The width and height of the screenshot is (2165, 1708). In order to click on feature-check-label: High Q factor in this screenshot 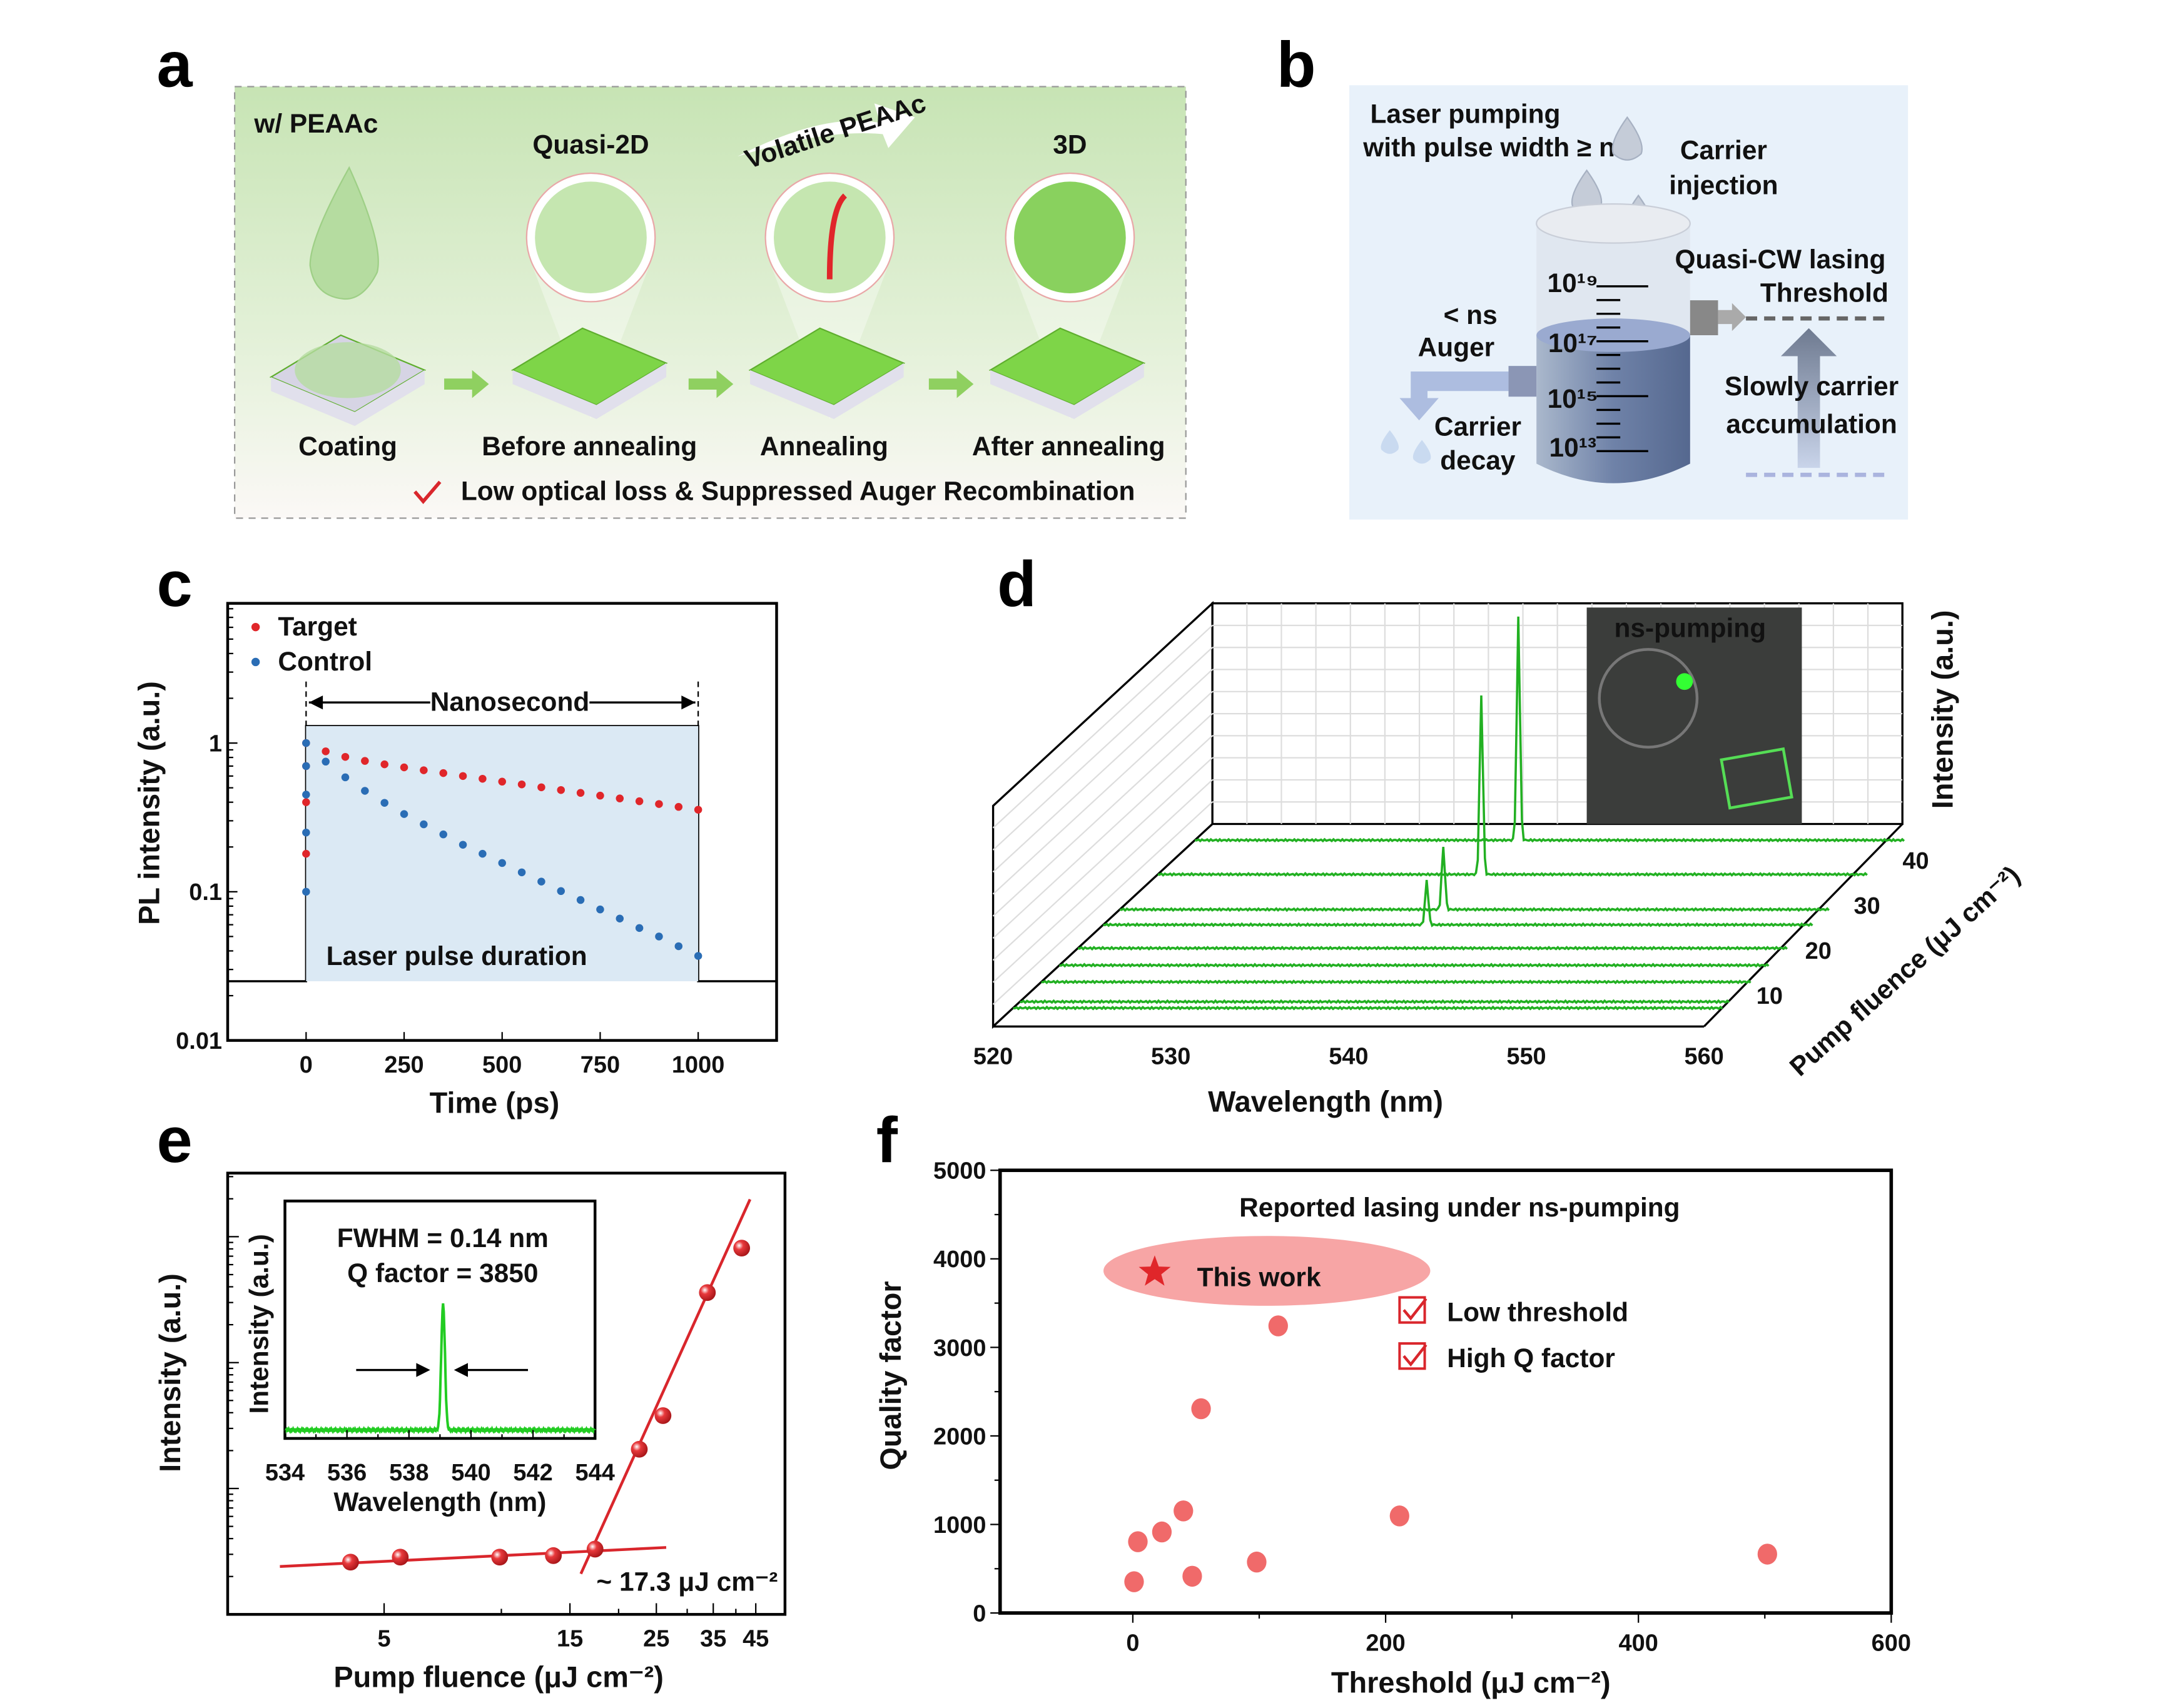, I will do `click(1531, 1358)`.